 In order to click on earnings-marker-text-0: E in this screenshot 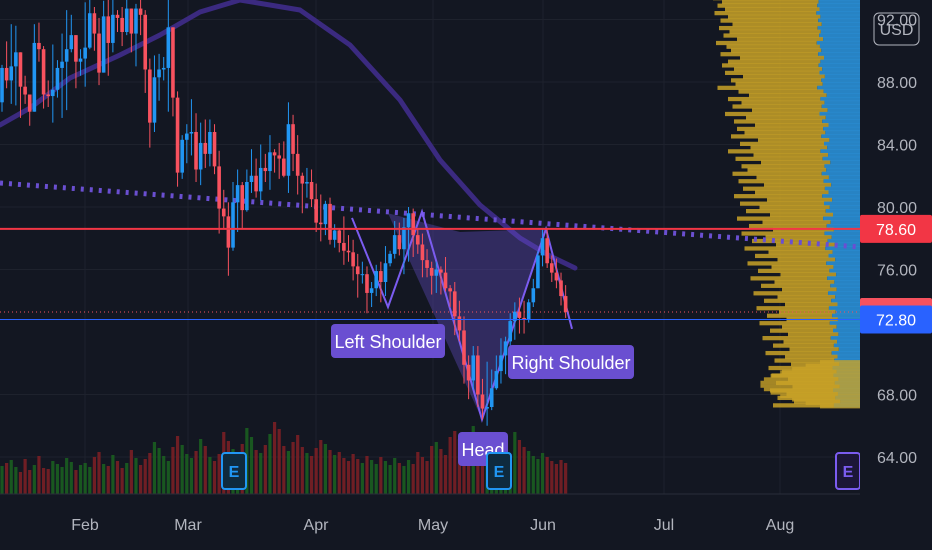, I will do `click(234, 472)`.